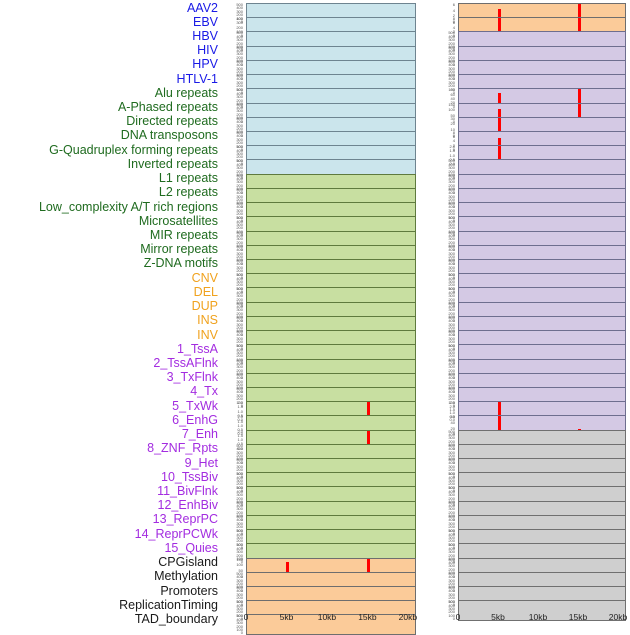 This screenshot has height=635, width=630. Describe the element at coordinates (445, 582) in the screenshot. I see `right-ytick-group-40: 0 100 200 300 400 500` at that location.